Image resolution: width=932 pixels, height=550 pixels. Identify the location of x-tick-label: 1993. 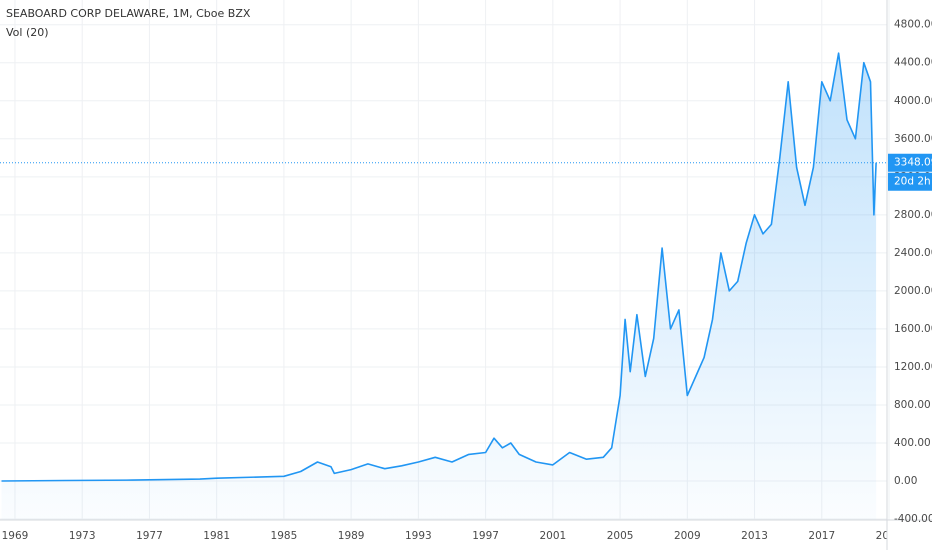
(418, 536).